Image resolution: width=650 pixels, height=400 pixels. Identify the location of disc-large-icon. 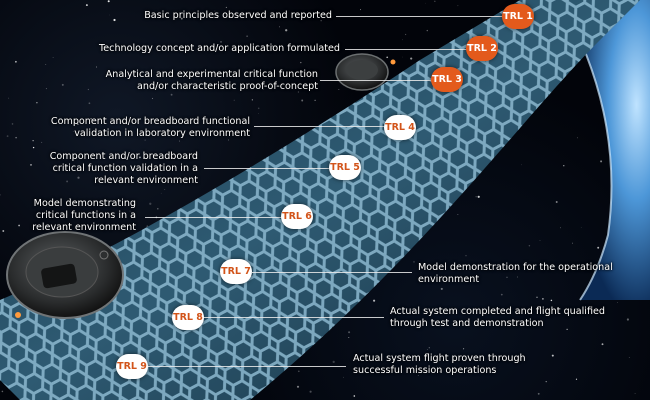
(65, 275).